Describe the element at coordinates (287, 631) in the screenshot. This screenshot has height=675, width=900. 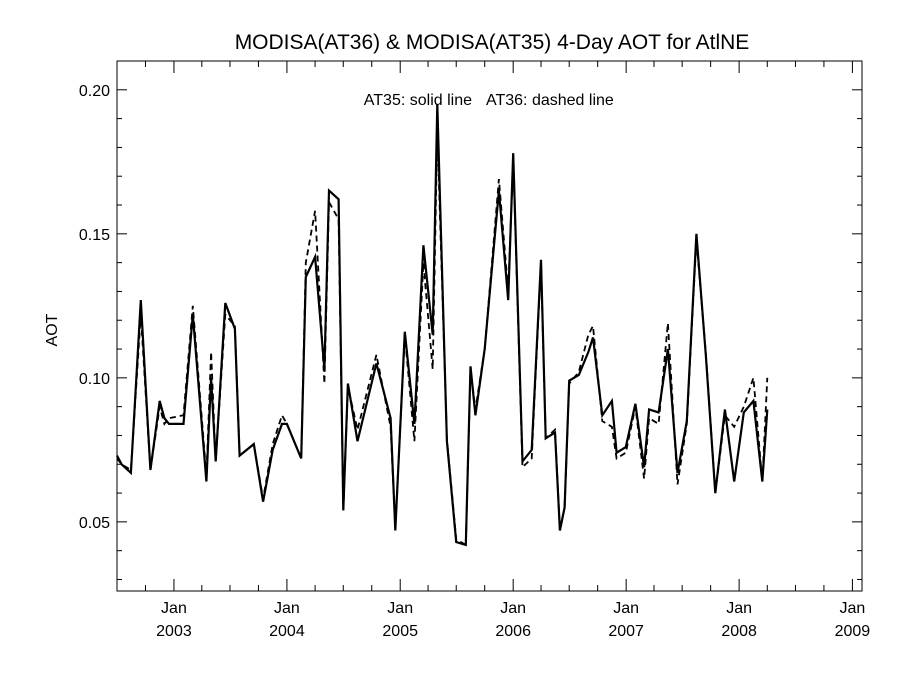
I see `x-tick-label-year: 2004` at that location.